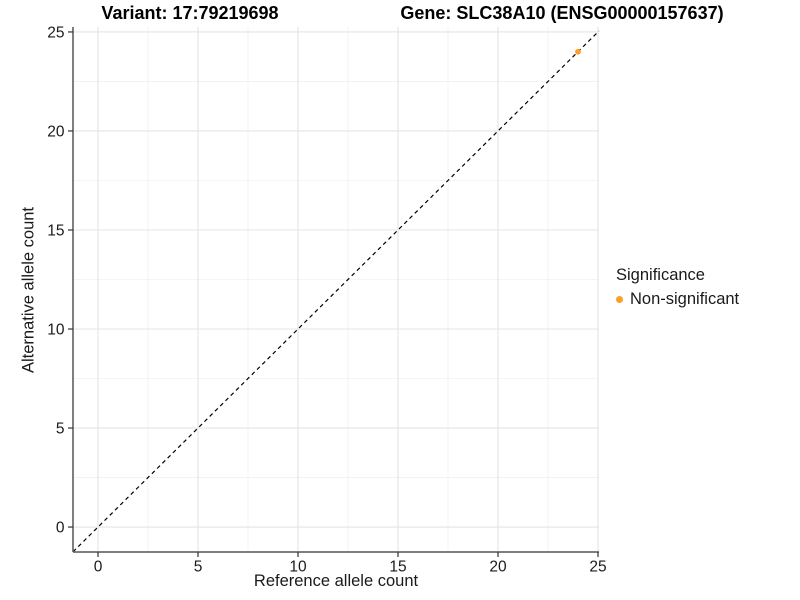 The width and height of the screenshot is (800, 600). I want to click on y-axis-title: Alternative allele count, so click(28, 290).